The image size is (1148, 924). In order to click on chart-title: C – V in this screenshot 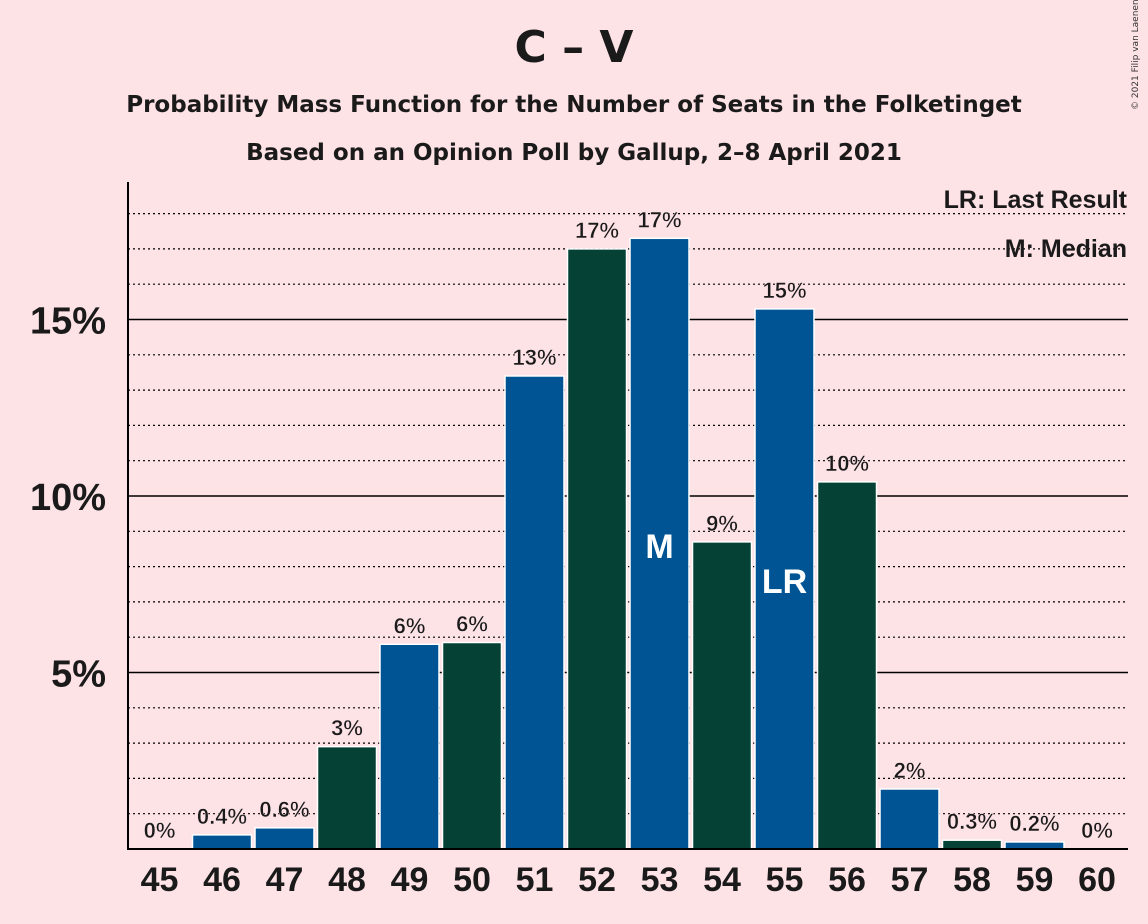, I will do `click(574, 47)`.